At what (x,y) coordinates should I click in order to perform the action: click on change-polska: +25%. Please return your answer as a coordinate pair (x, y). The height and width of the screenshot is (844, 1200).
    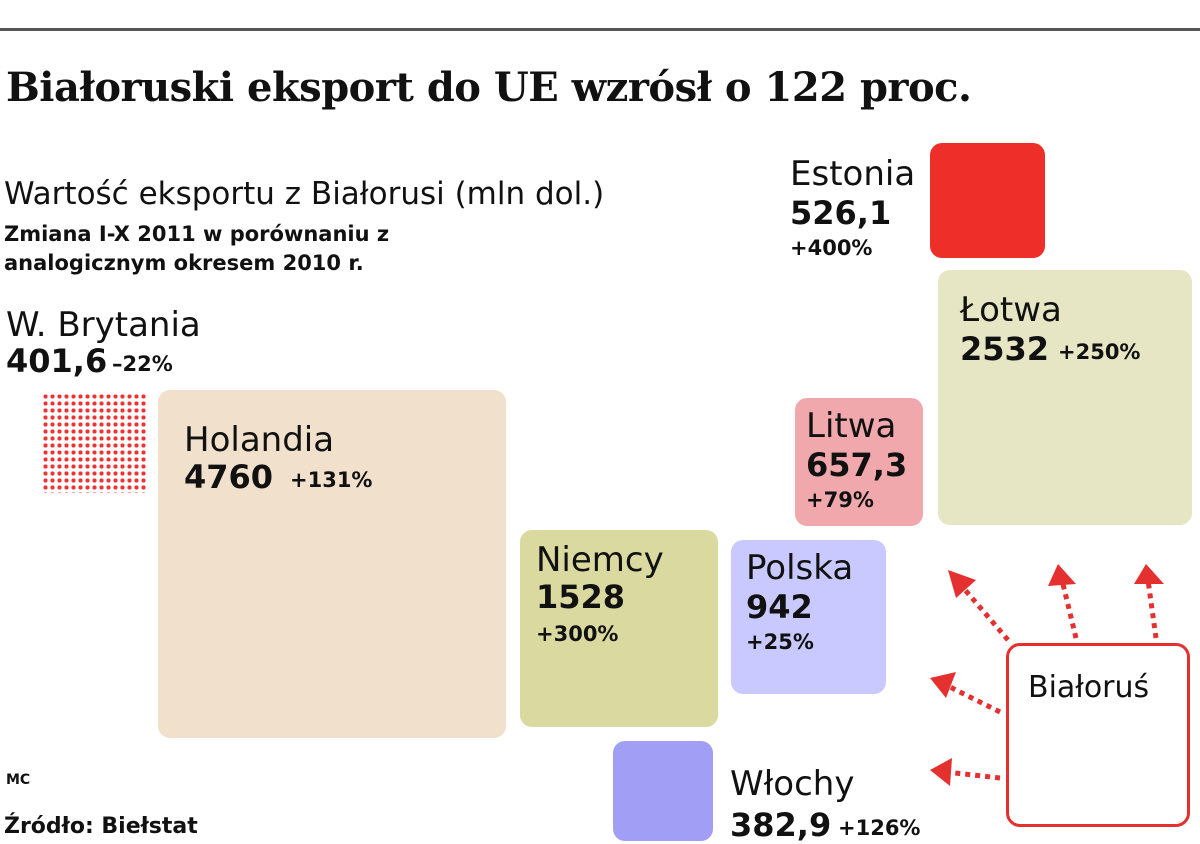
    Looking at the image, I should click on (780, 642).